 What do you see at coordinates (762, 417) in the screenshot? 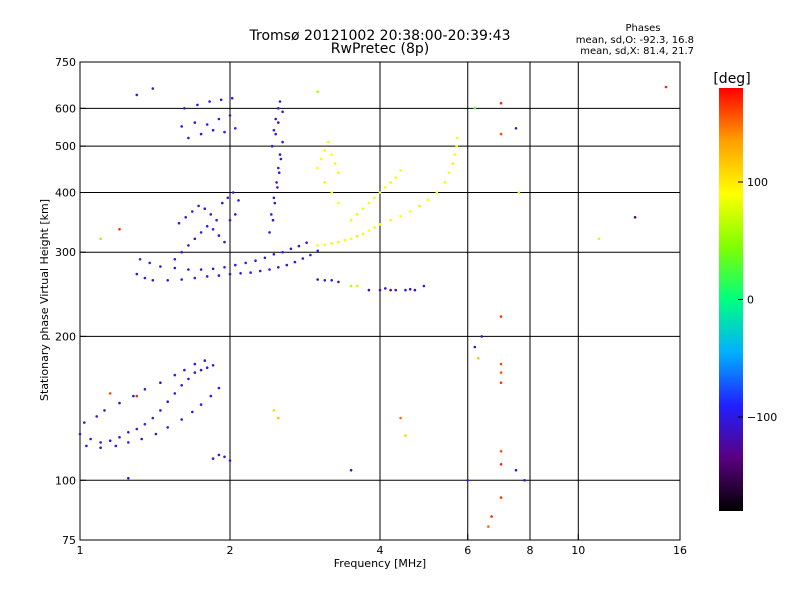
I see `colorbar-tick-label: −100` at bounding box center [762, 417].